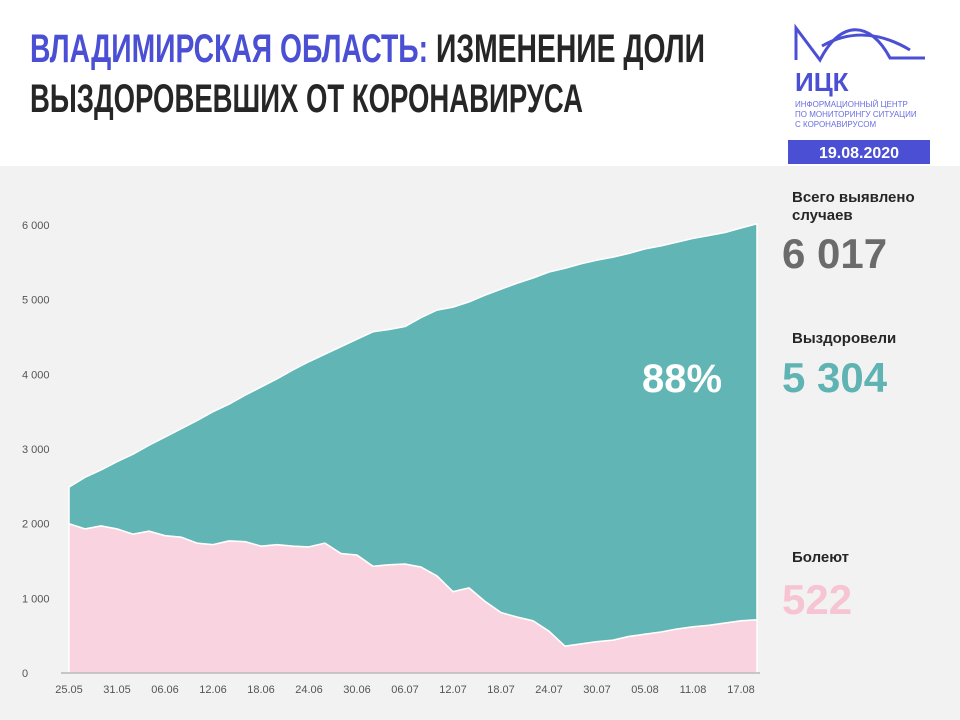 The width and height of the screenshot is (960, 720). I want to click on annotation: 88%, so click(682, 379).